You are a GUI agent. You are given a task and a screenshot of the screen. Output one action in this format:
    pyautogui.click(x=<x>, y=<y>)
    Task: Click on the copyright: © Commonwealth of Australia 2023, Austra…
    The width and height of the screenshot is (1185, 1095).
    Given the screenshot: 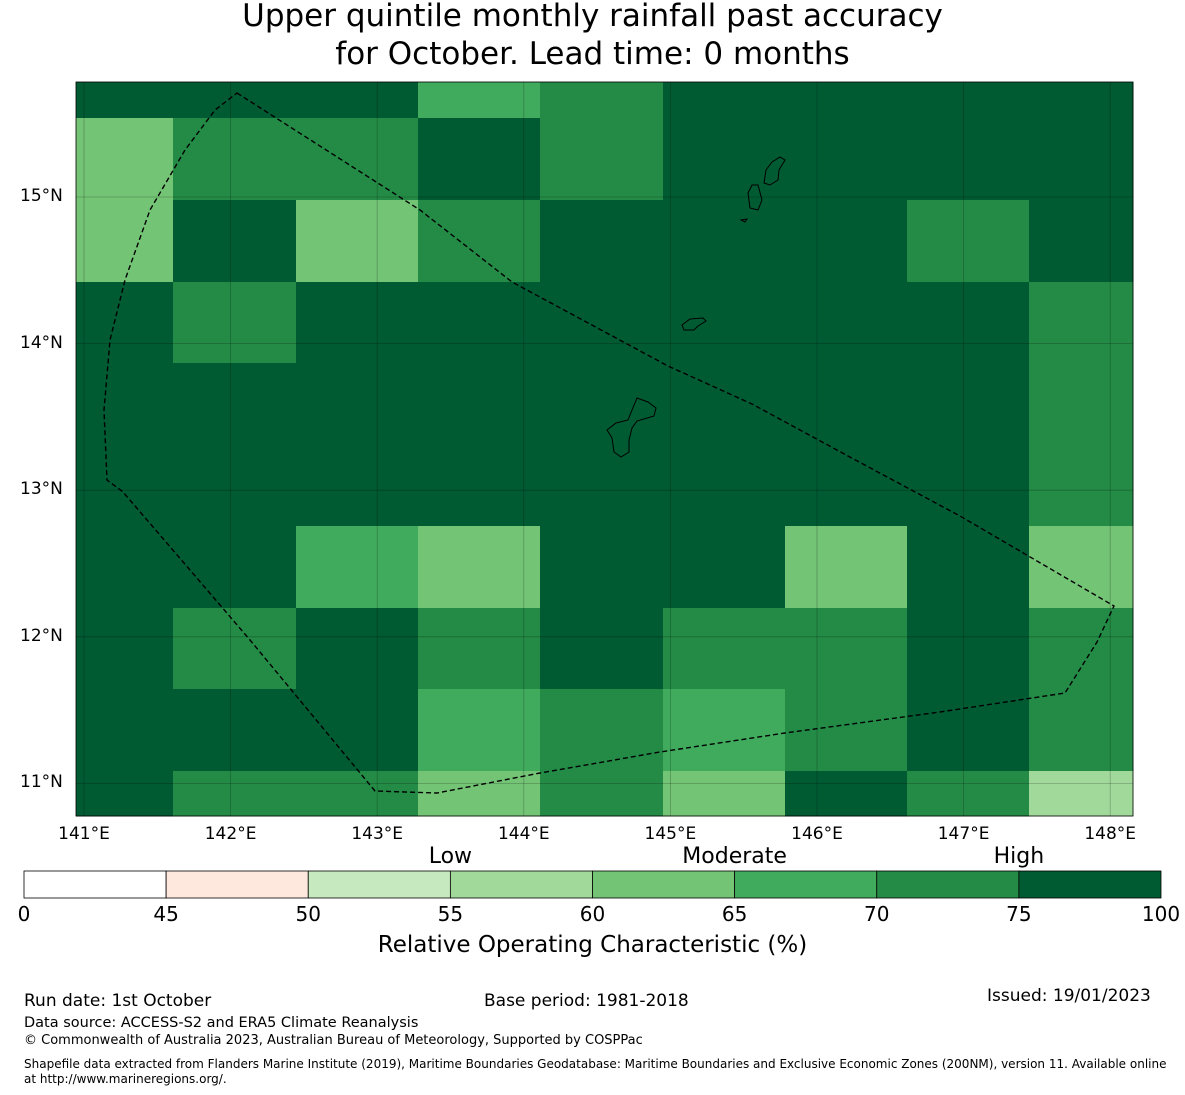 What is the action you would take?
    pyautogui.click(x=333, y=1040)
    